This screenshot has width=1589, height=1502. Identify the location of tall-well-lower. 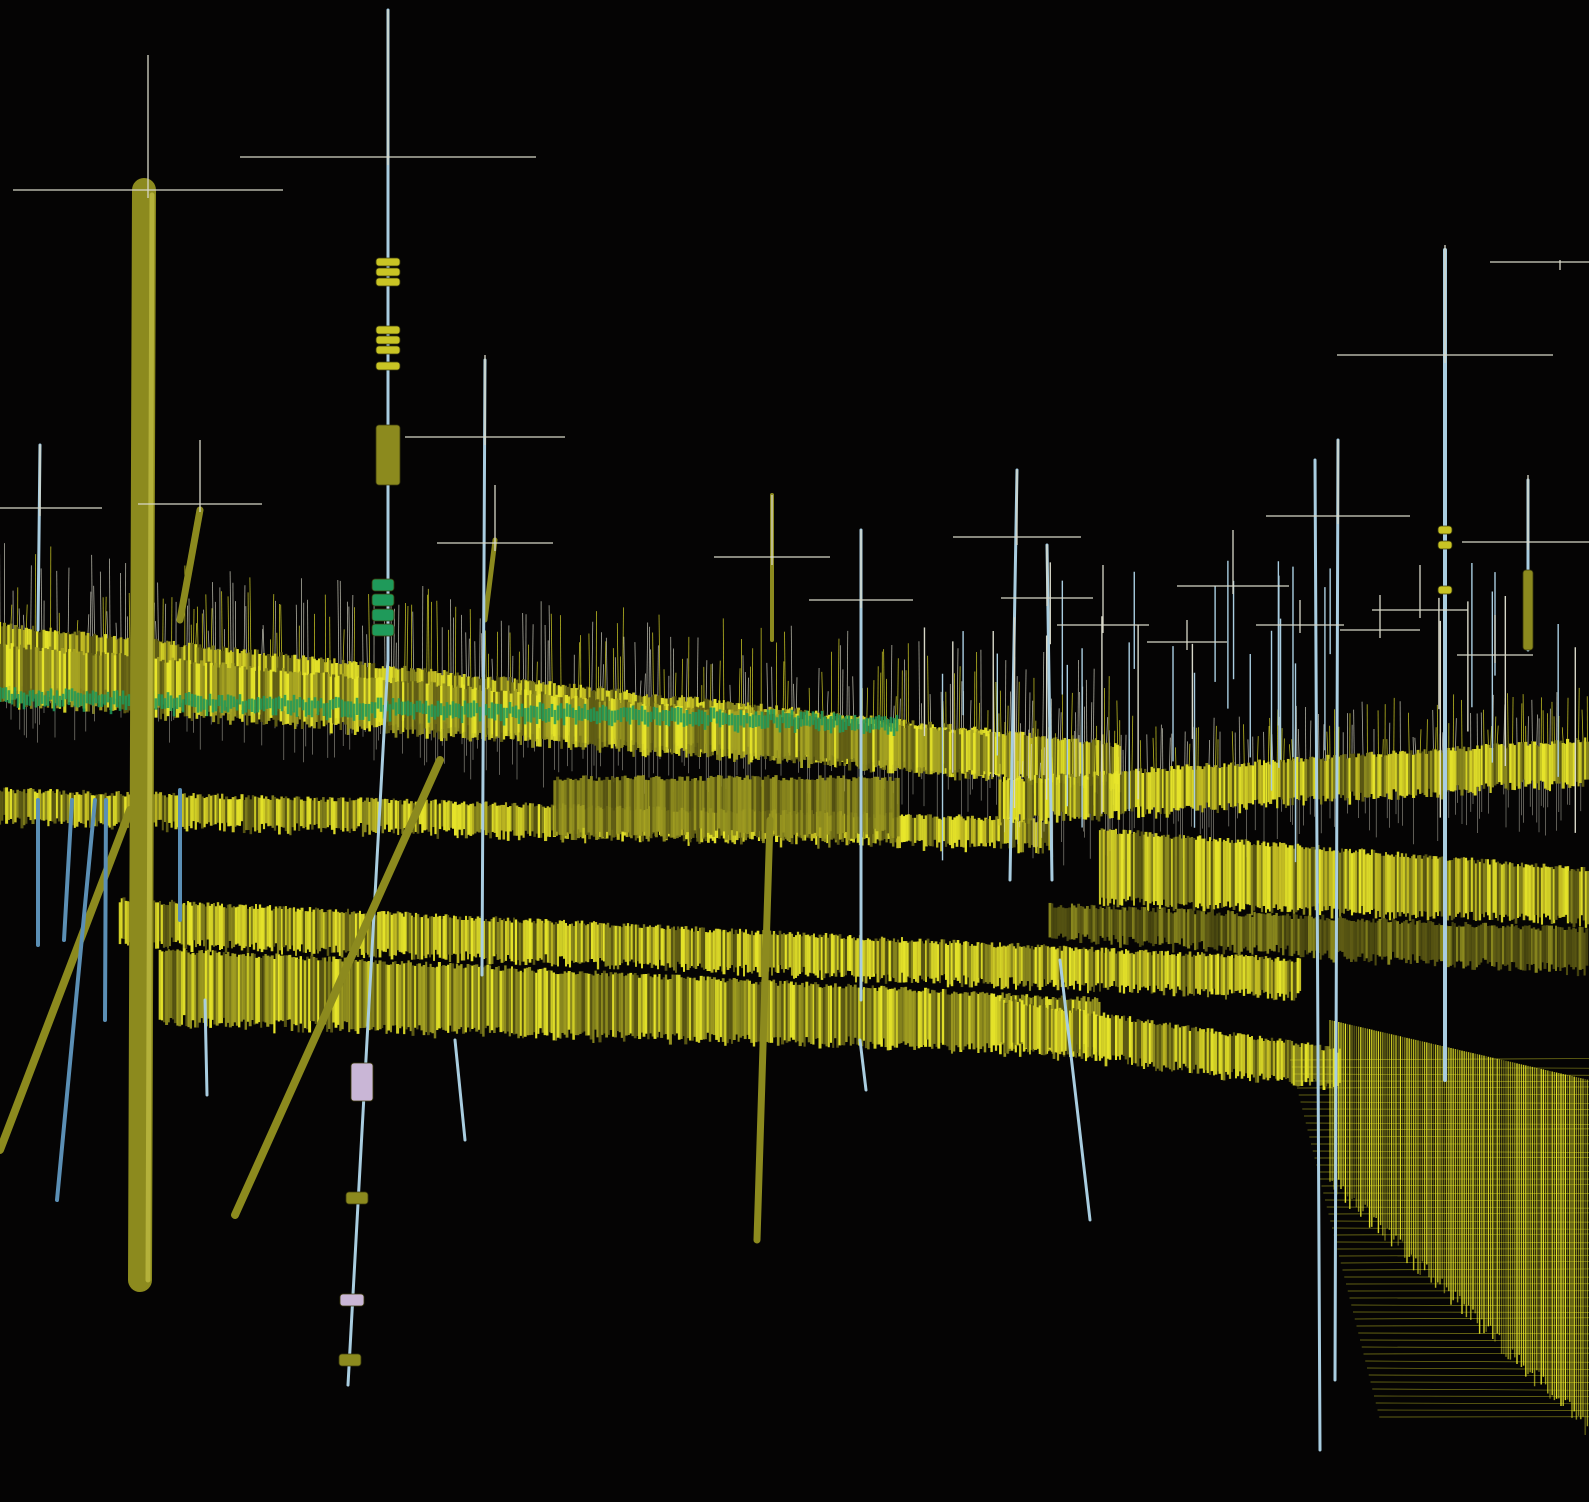
(368, 1022).